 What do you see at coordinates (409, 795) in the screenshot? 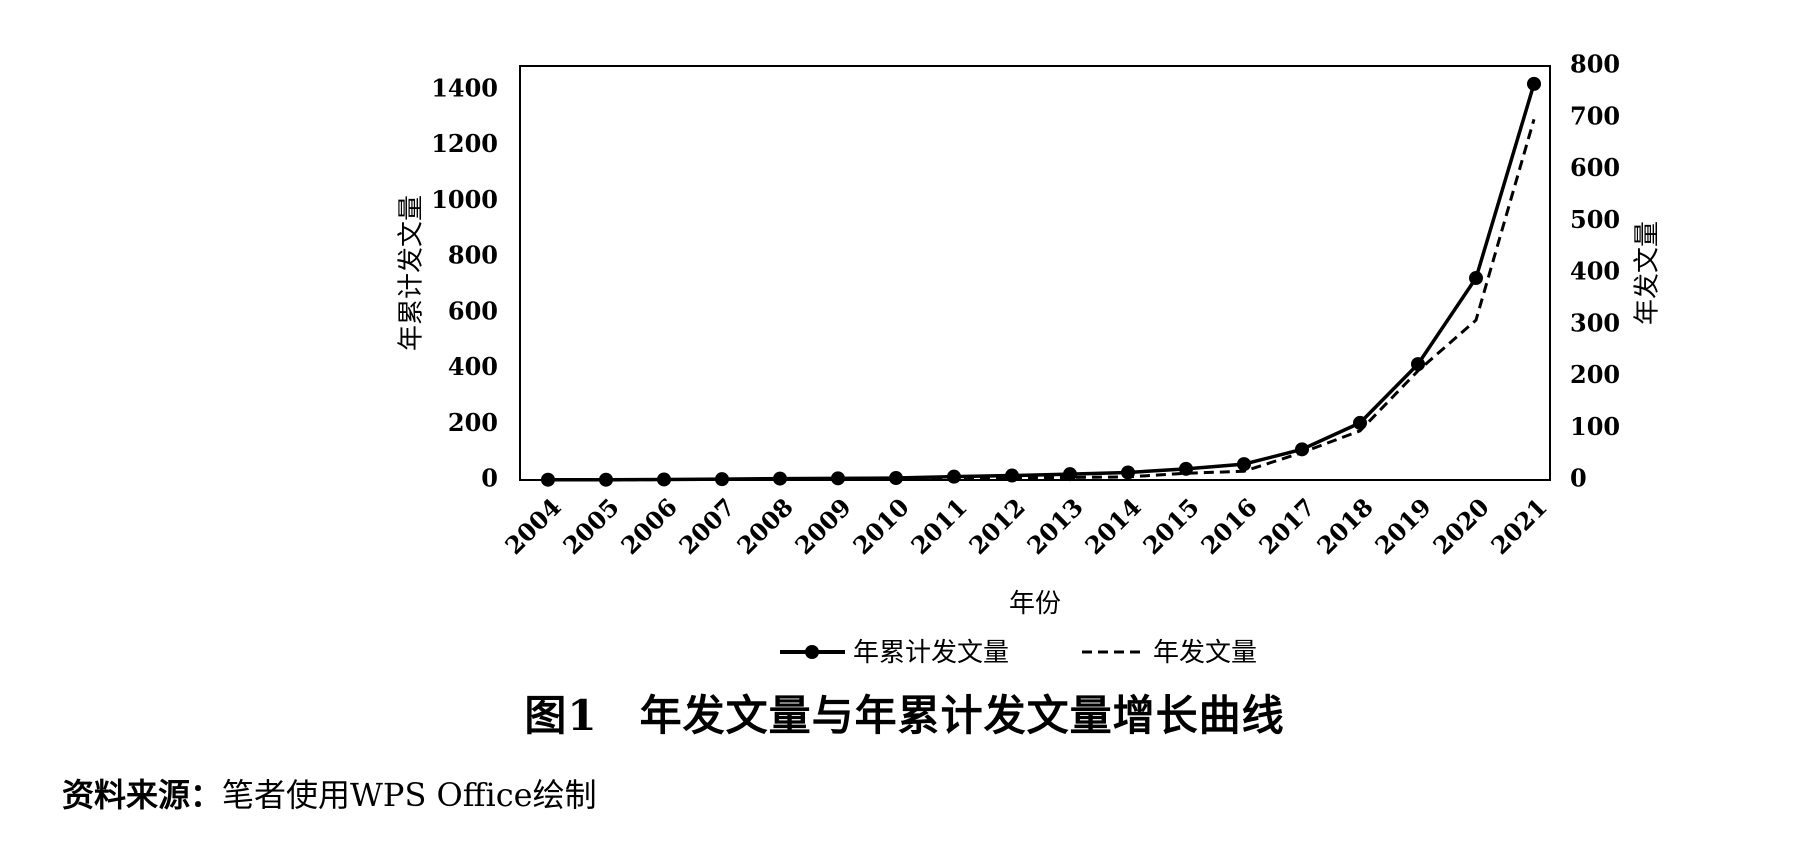
I see `source-text: 笔者使用WPS Office绘制` at bounding box center [409, 795].